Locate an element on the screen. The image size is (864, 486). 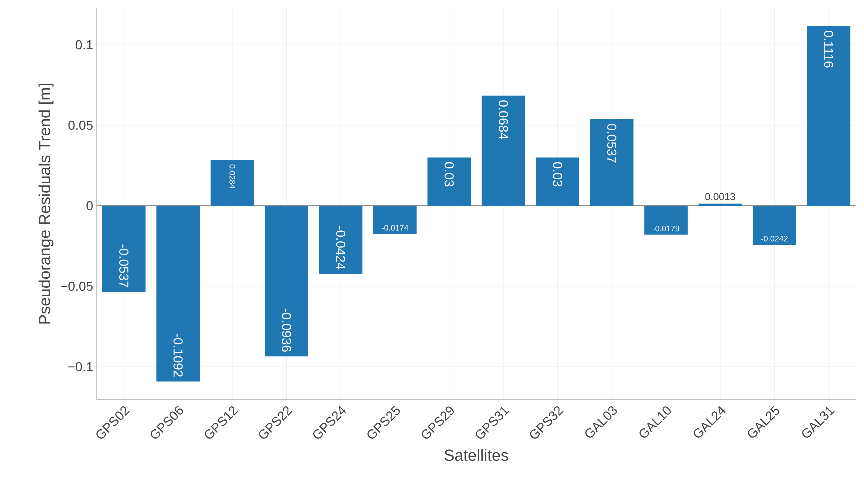
y-axis-title: Pseudorange Residuals Trend [m] is located at coordinates (46, 204).